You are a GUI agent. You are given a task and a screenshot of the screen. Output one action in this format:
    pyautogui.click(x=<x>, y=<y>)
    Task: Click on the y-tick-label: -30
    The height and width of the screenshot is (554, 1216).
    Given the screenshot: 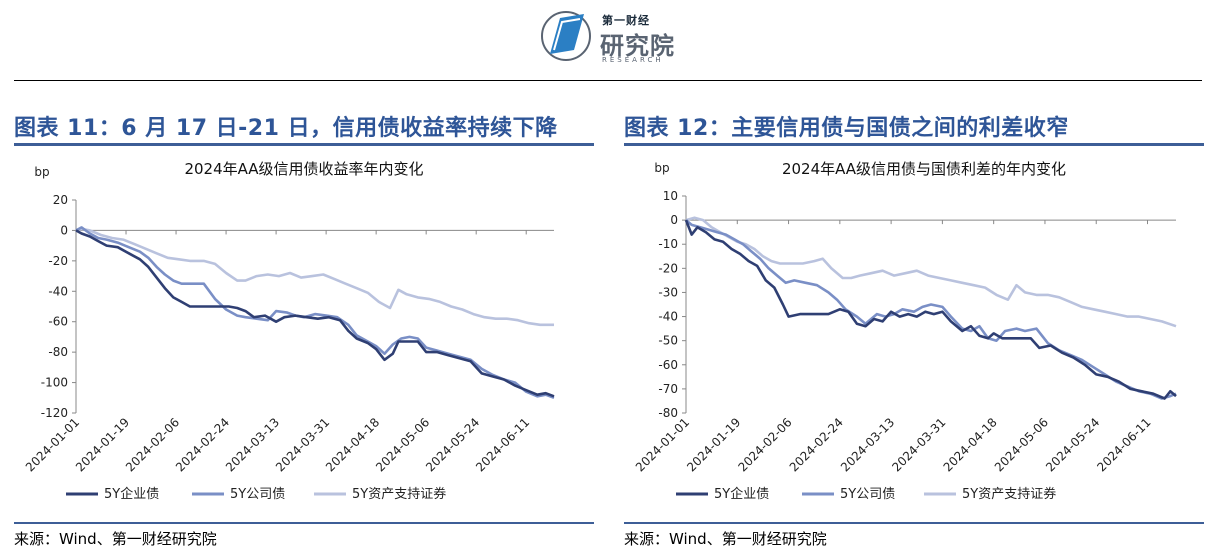 What is the action you would take?
    pyautogui.click(x=668, y=292)
    